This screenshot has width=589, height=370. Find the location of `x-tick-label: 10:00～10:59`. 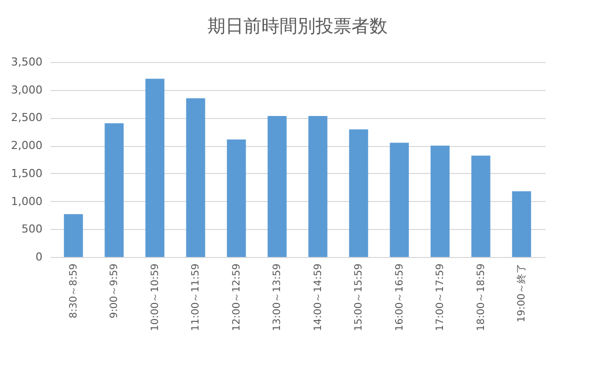

x-tick-label: 10:00～10:59 is located at coordinates (155, 298).